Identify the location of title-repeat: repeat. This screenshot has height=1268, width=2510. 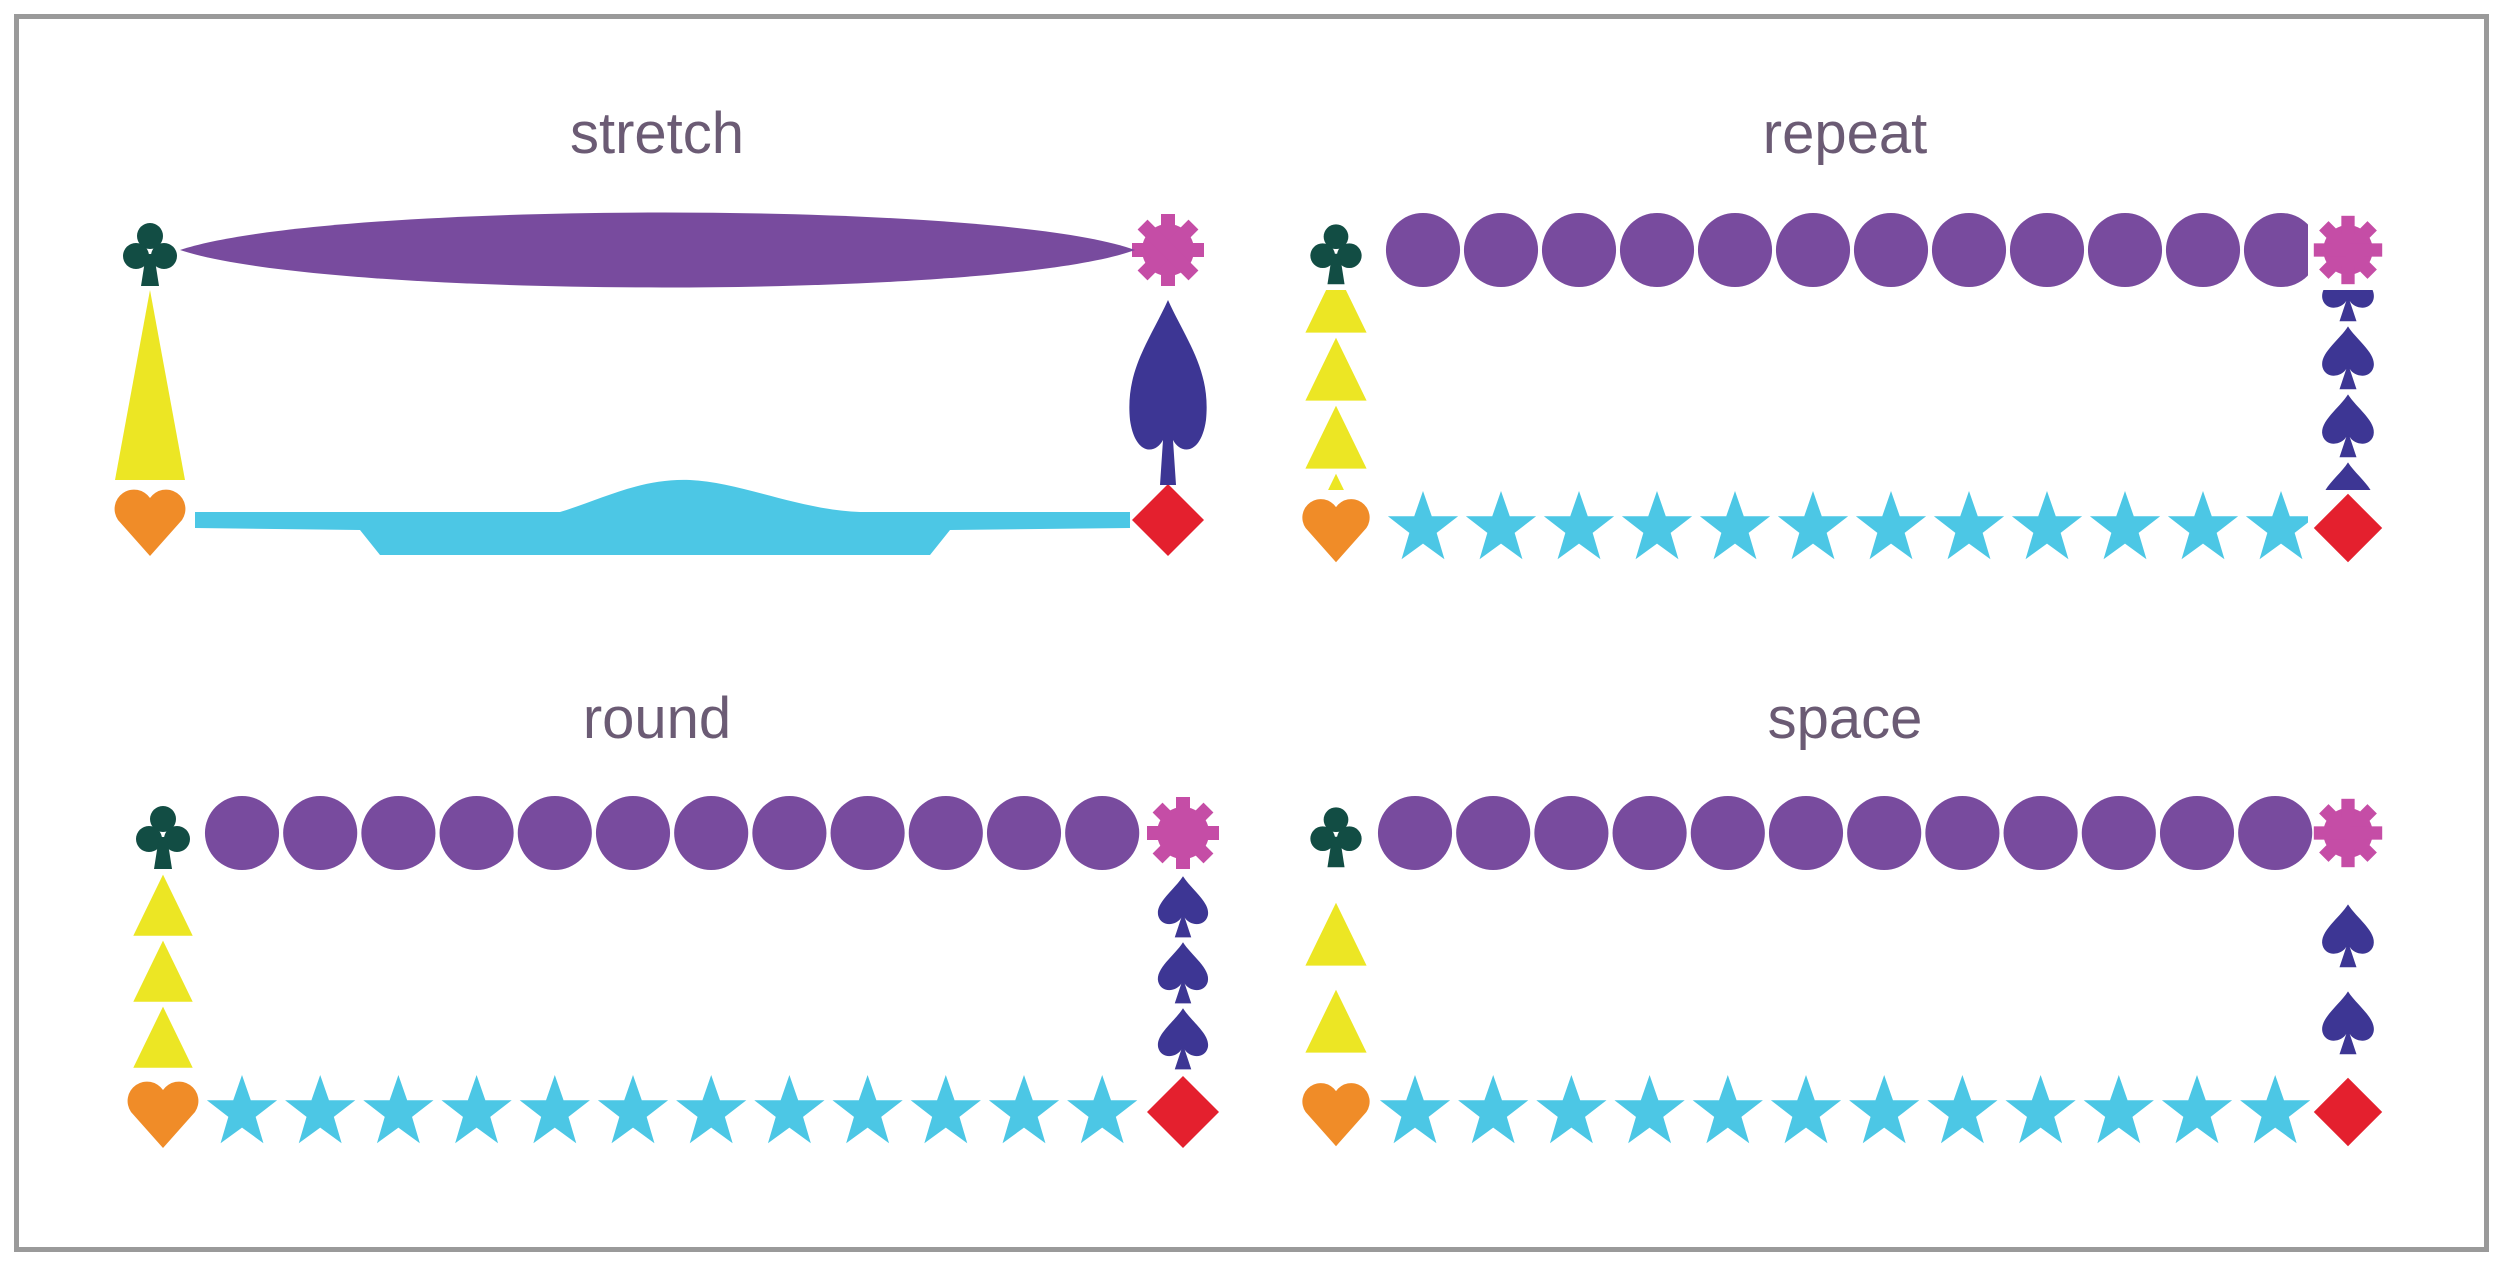
(1845, 133).